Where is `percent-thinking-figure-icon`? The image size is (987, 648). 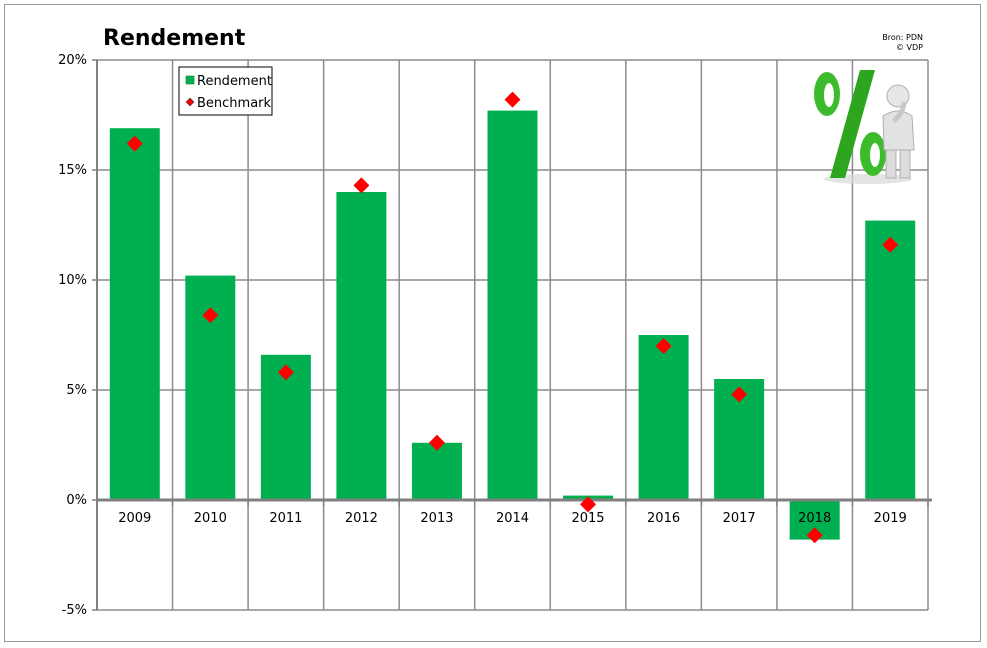 percent-thinking-figure-icon is located at coordinates (864, 127).